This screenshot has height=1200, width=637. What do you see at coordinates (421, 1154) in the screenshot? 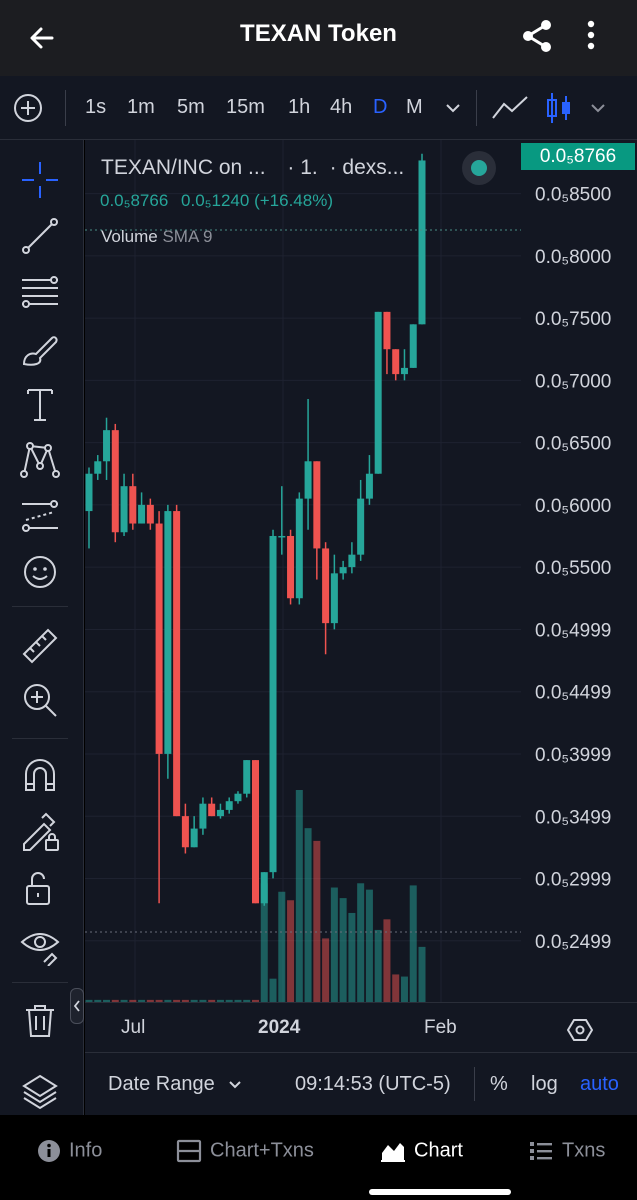
I see `tab-chart: Chart` at bounding box center [421, 1154].